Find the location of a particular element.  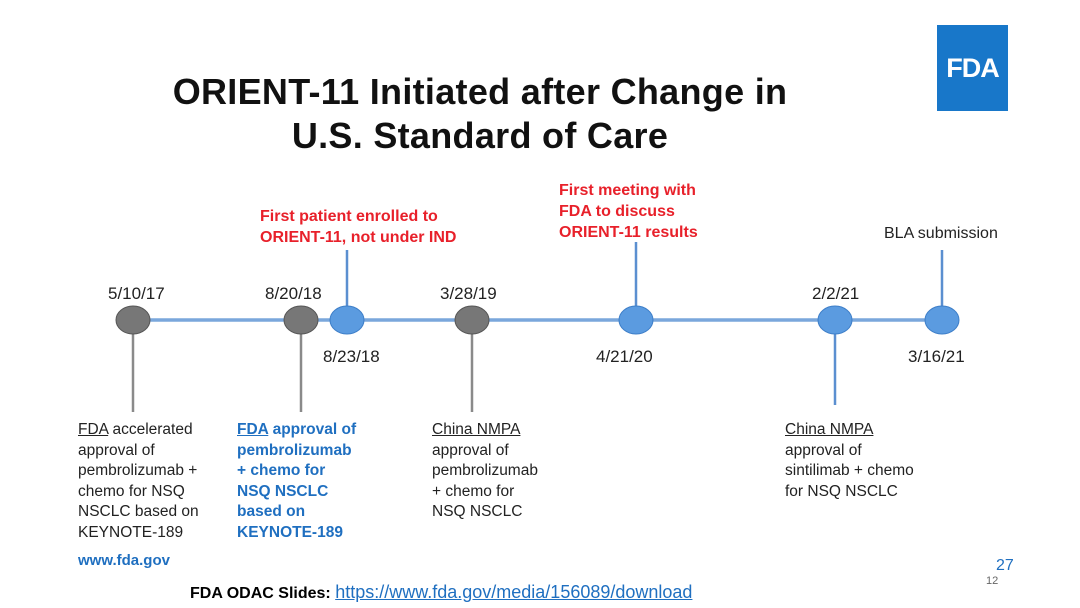

desc3-line2: approval of is located at coordinates (470, 450).